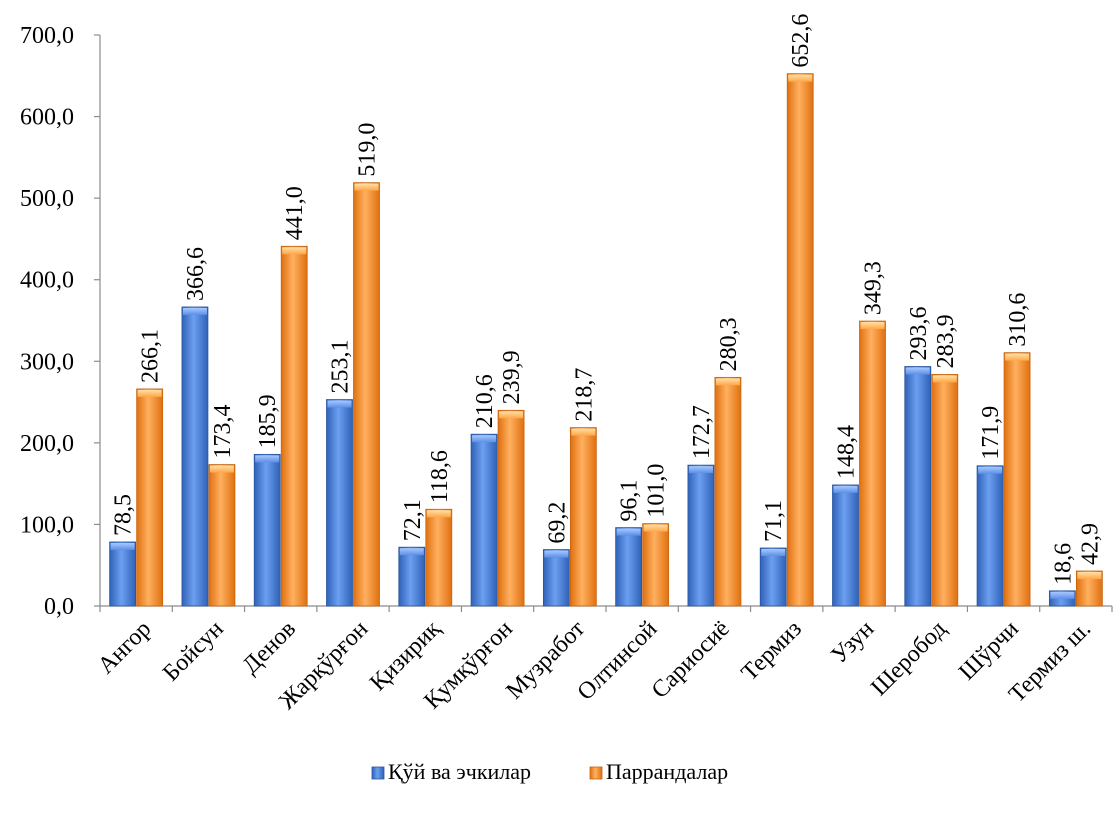  Describe the element at coordinates (874, 288) in the screenshot. I see `label-poultry-10: 349,3` at that location.